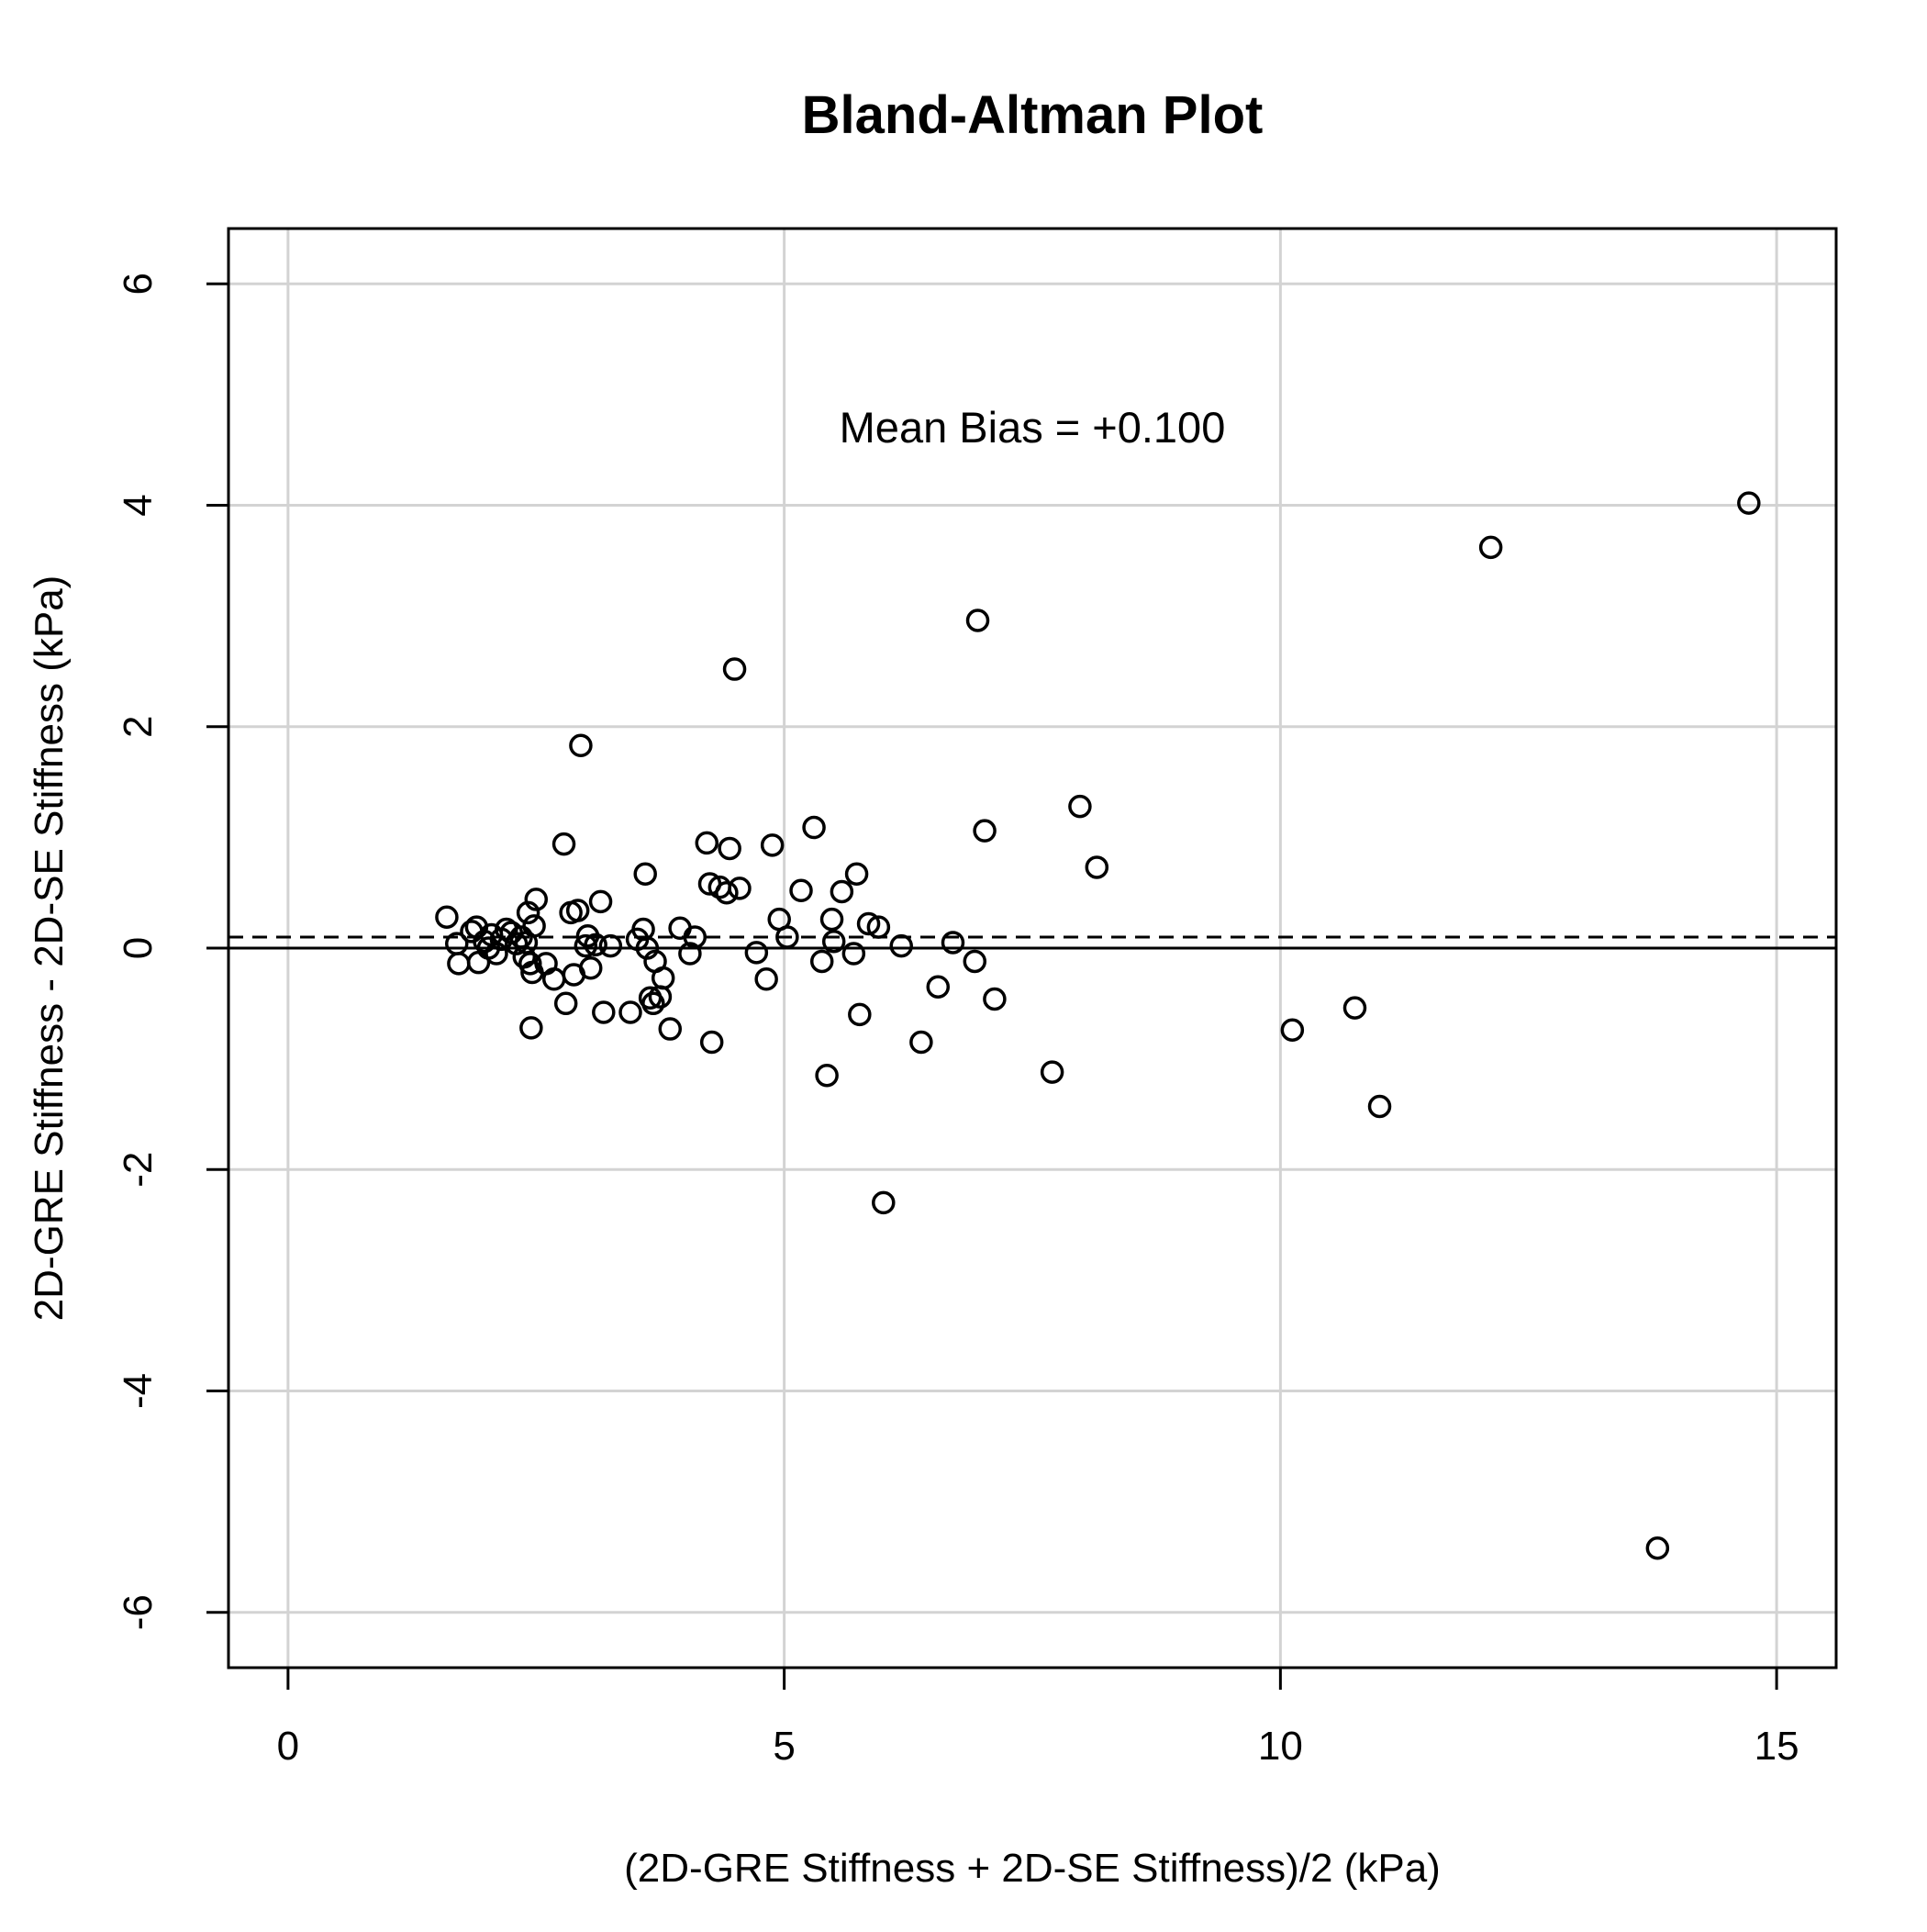 The height and width of the screenshot is (1932, 1927). What do you see at coordinates (138, 1612) in the screenshot?
I see `y-tick-label: -6` at bounding box center [138, 1612].